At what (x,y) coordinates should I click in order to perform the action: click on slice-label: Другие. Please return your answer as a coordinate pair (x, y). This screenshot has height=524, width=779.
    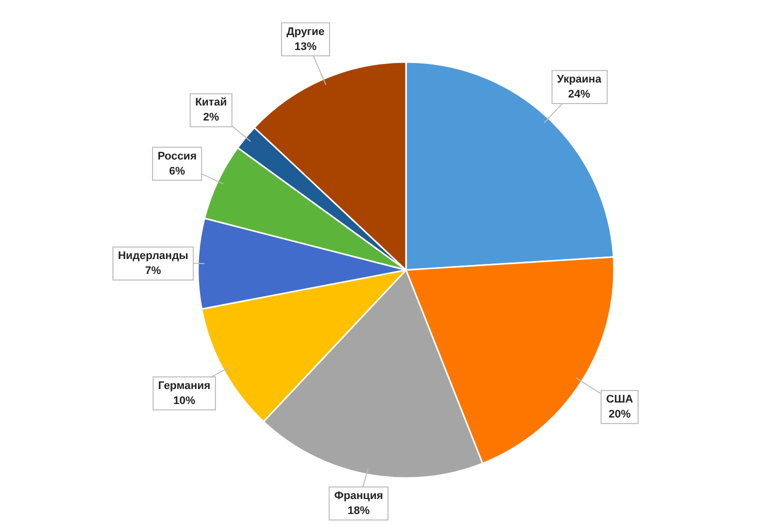
    Looking at the image, I should click on (305, 32).